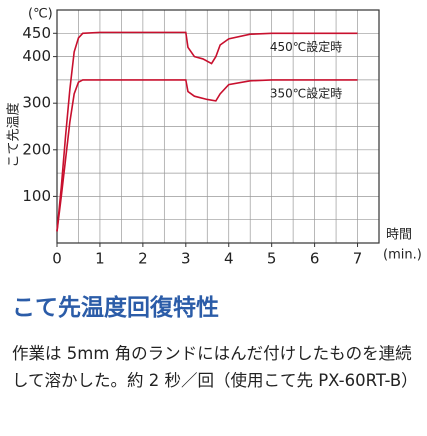 The height and width of the screenshot is (436, 427). What do you see at coordinates (40, 14) in the screenshot?
I see `y-unit: (℃)` at bounding box center [40, 14].